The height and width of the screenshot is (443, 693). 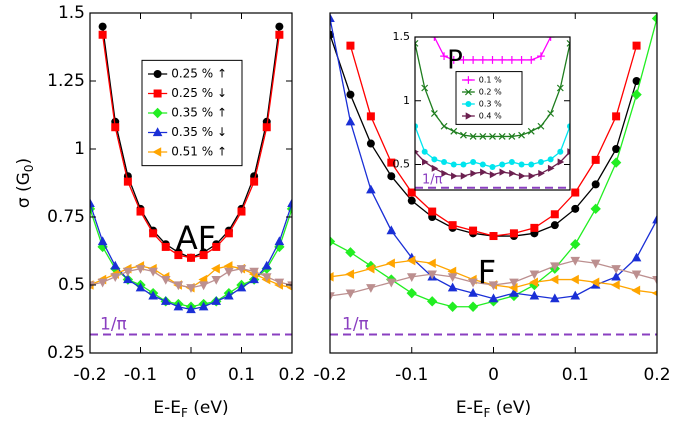 What do you see at coordinates (575, 375) in the screenshot?
I see `x-tick-label: 0.1` at bounding box center [575, 375].